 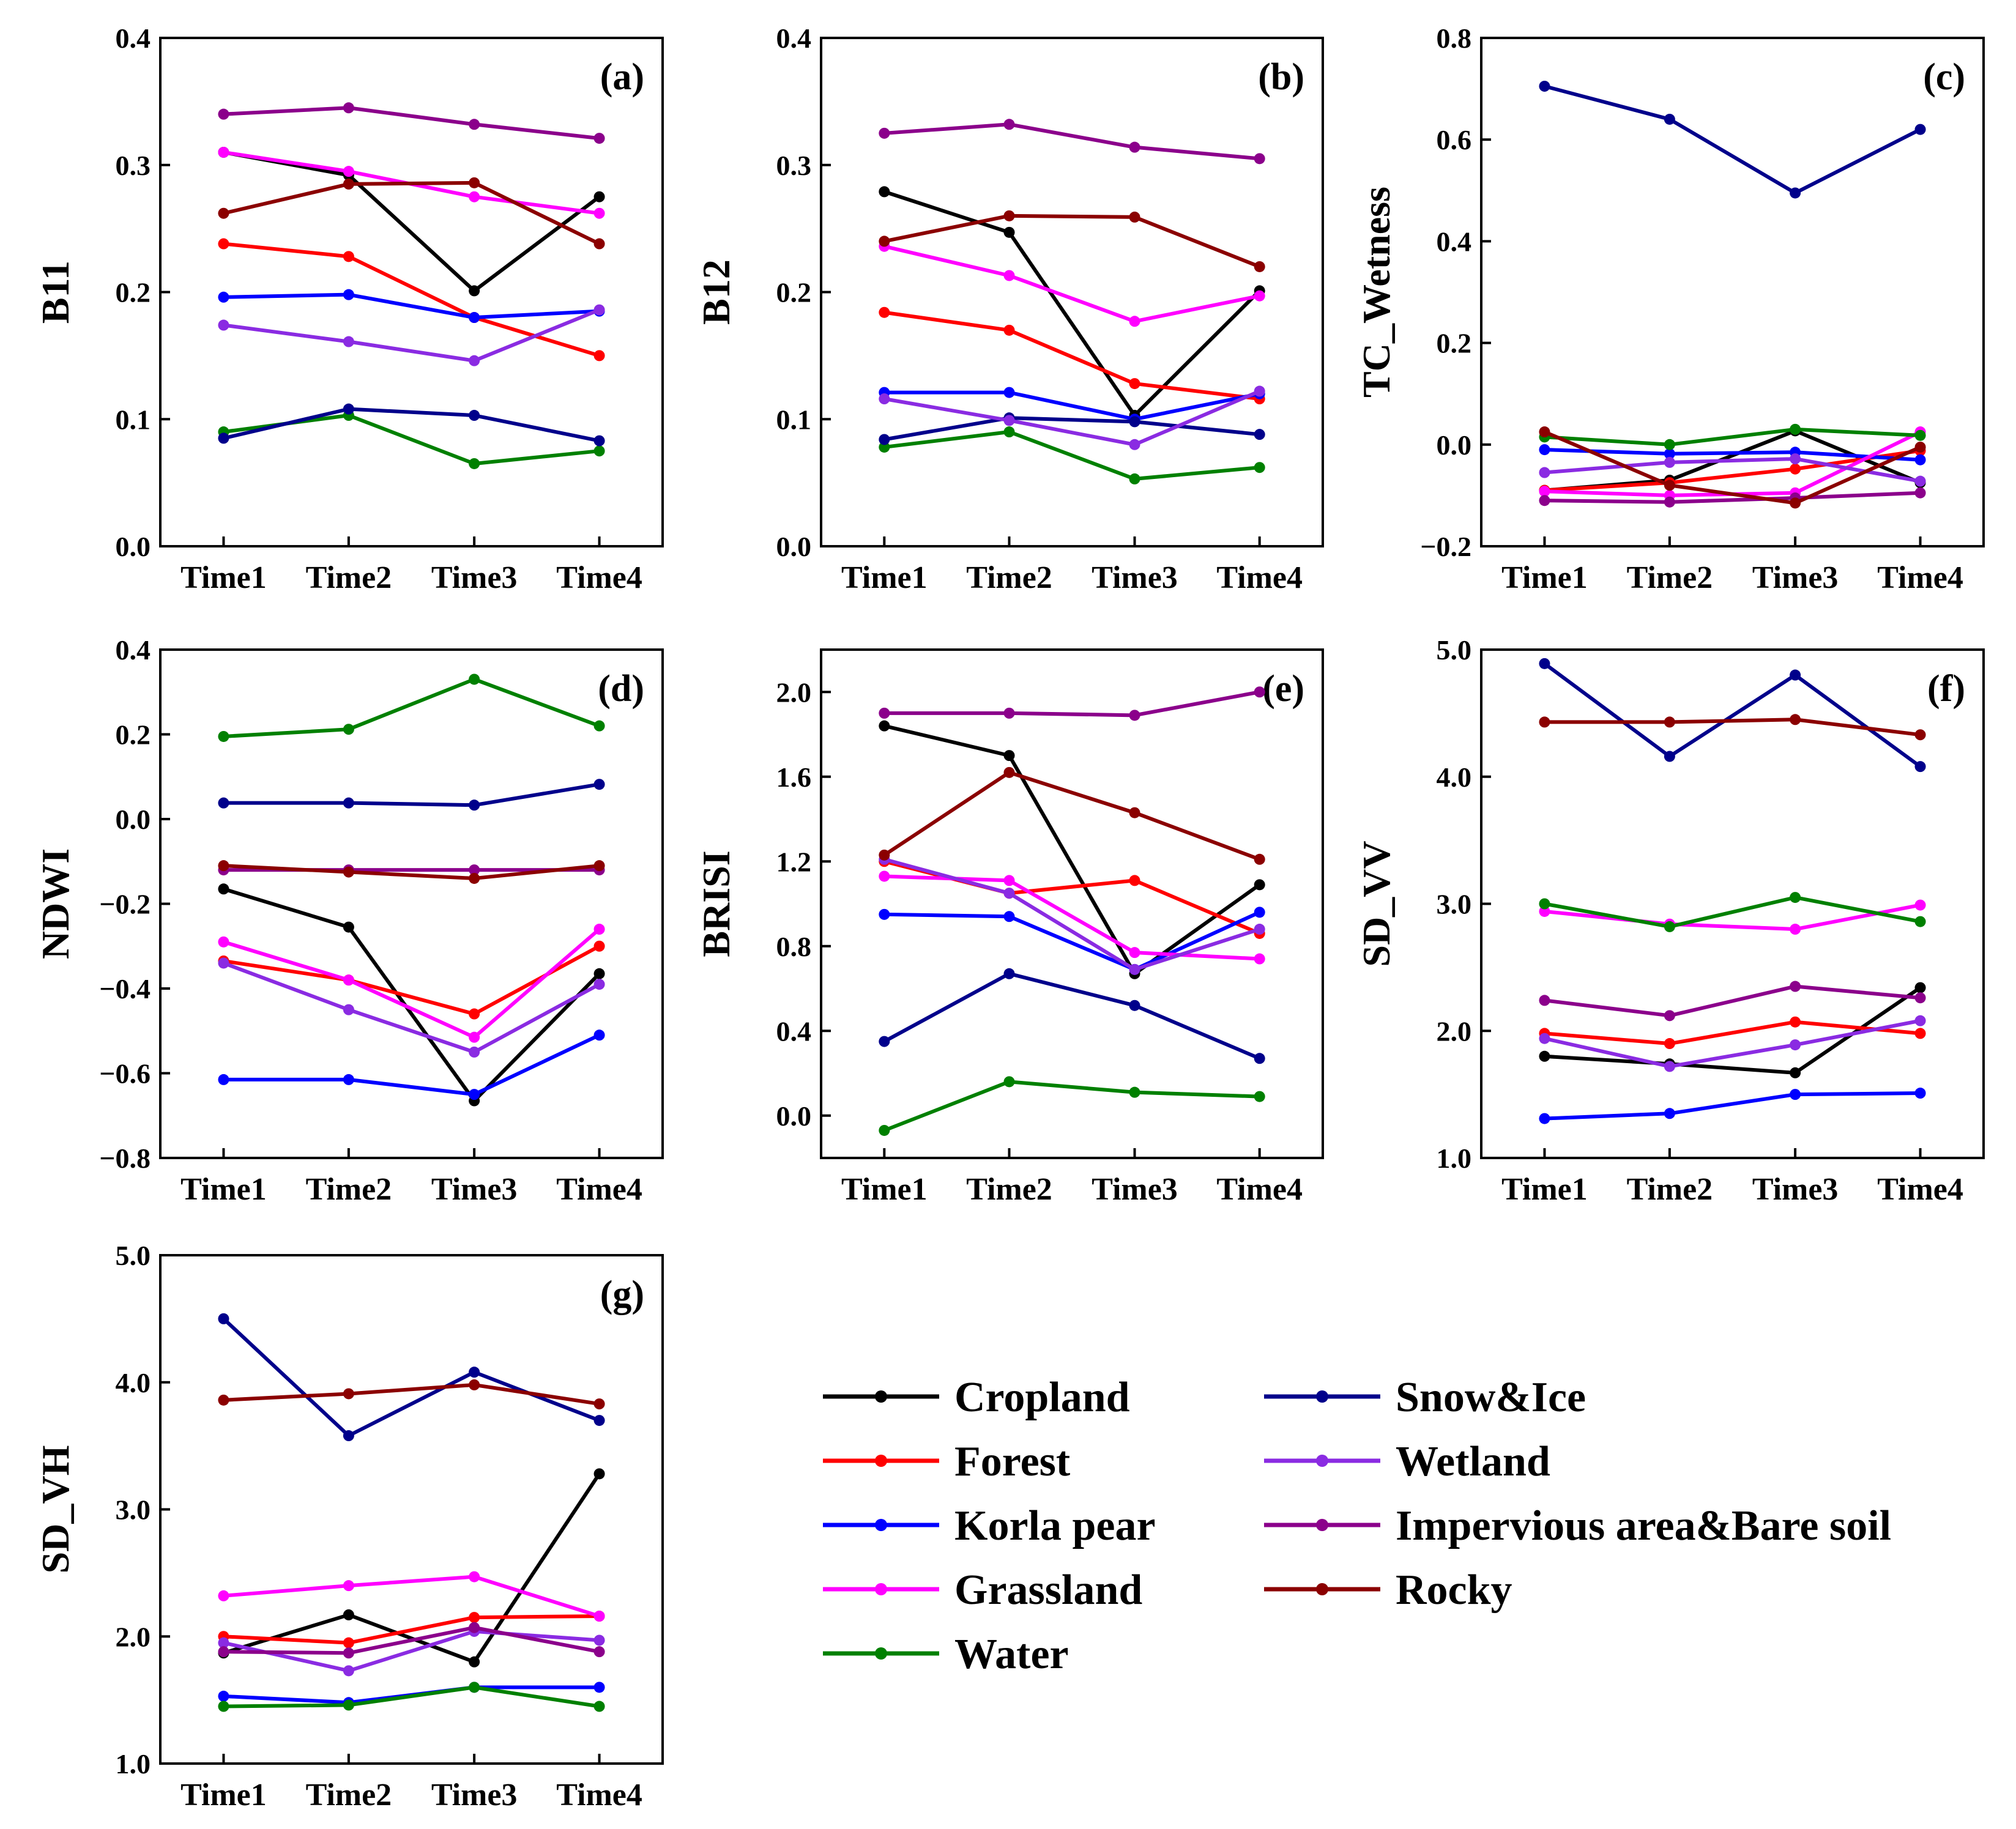 What do you see at coordinates (794, 861) in the screenshot?
I see `y-tick-label: 1.2` at bounding box center [794, 861].